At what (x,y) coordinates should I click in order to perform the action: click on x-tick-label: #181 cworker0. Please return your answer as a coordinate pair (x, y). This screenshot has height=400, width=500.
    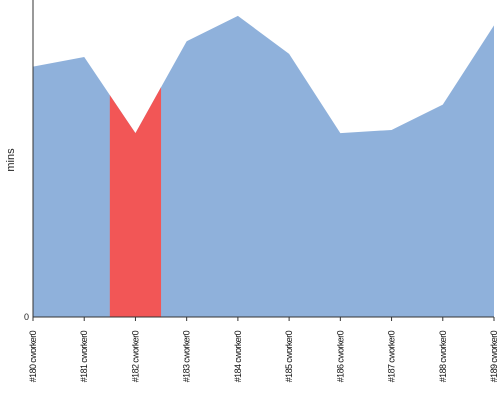
    Looking at the image, I should click on (84, 356).